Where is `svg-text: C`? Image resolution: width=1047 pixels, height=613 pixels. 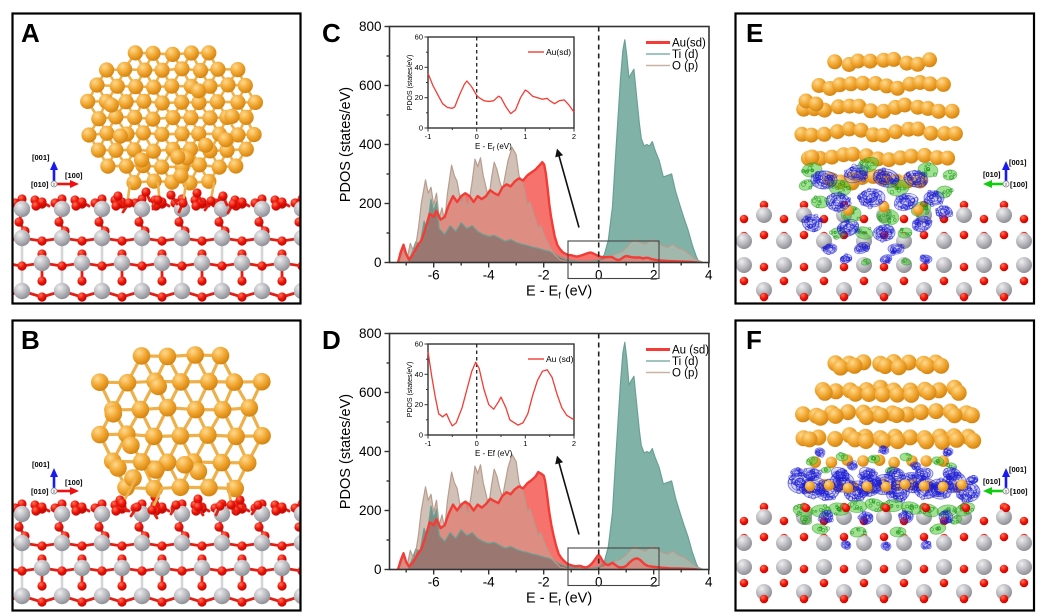
svg-text: C is located at coordinates (331, 33).